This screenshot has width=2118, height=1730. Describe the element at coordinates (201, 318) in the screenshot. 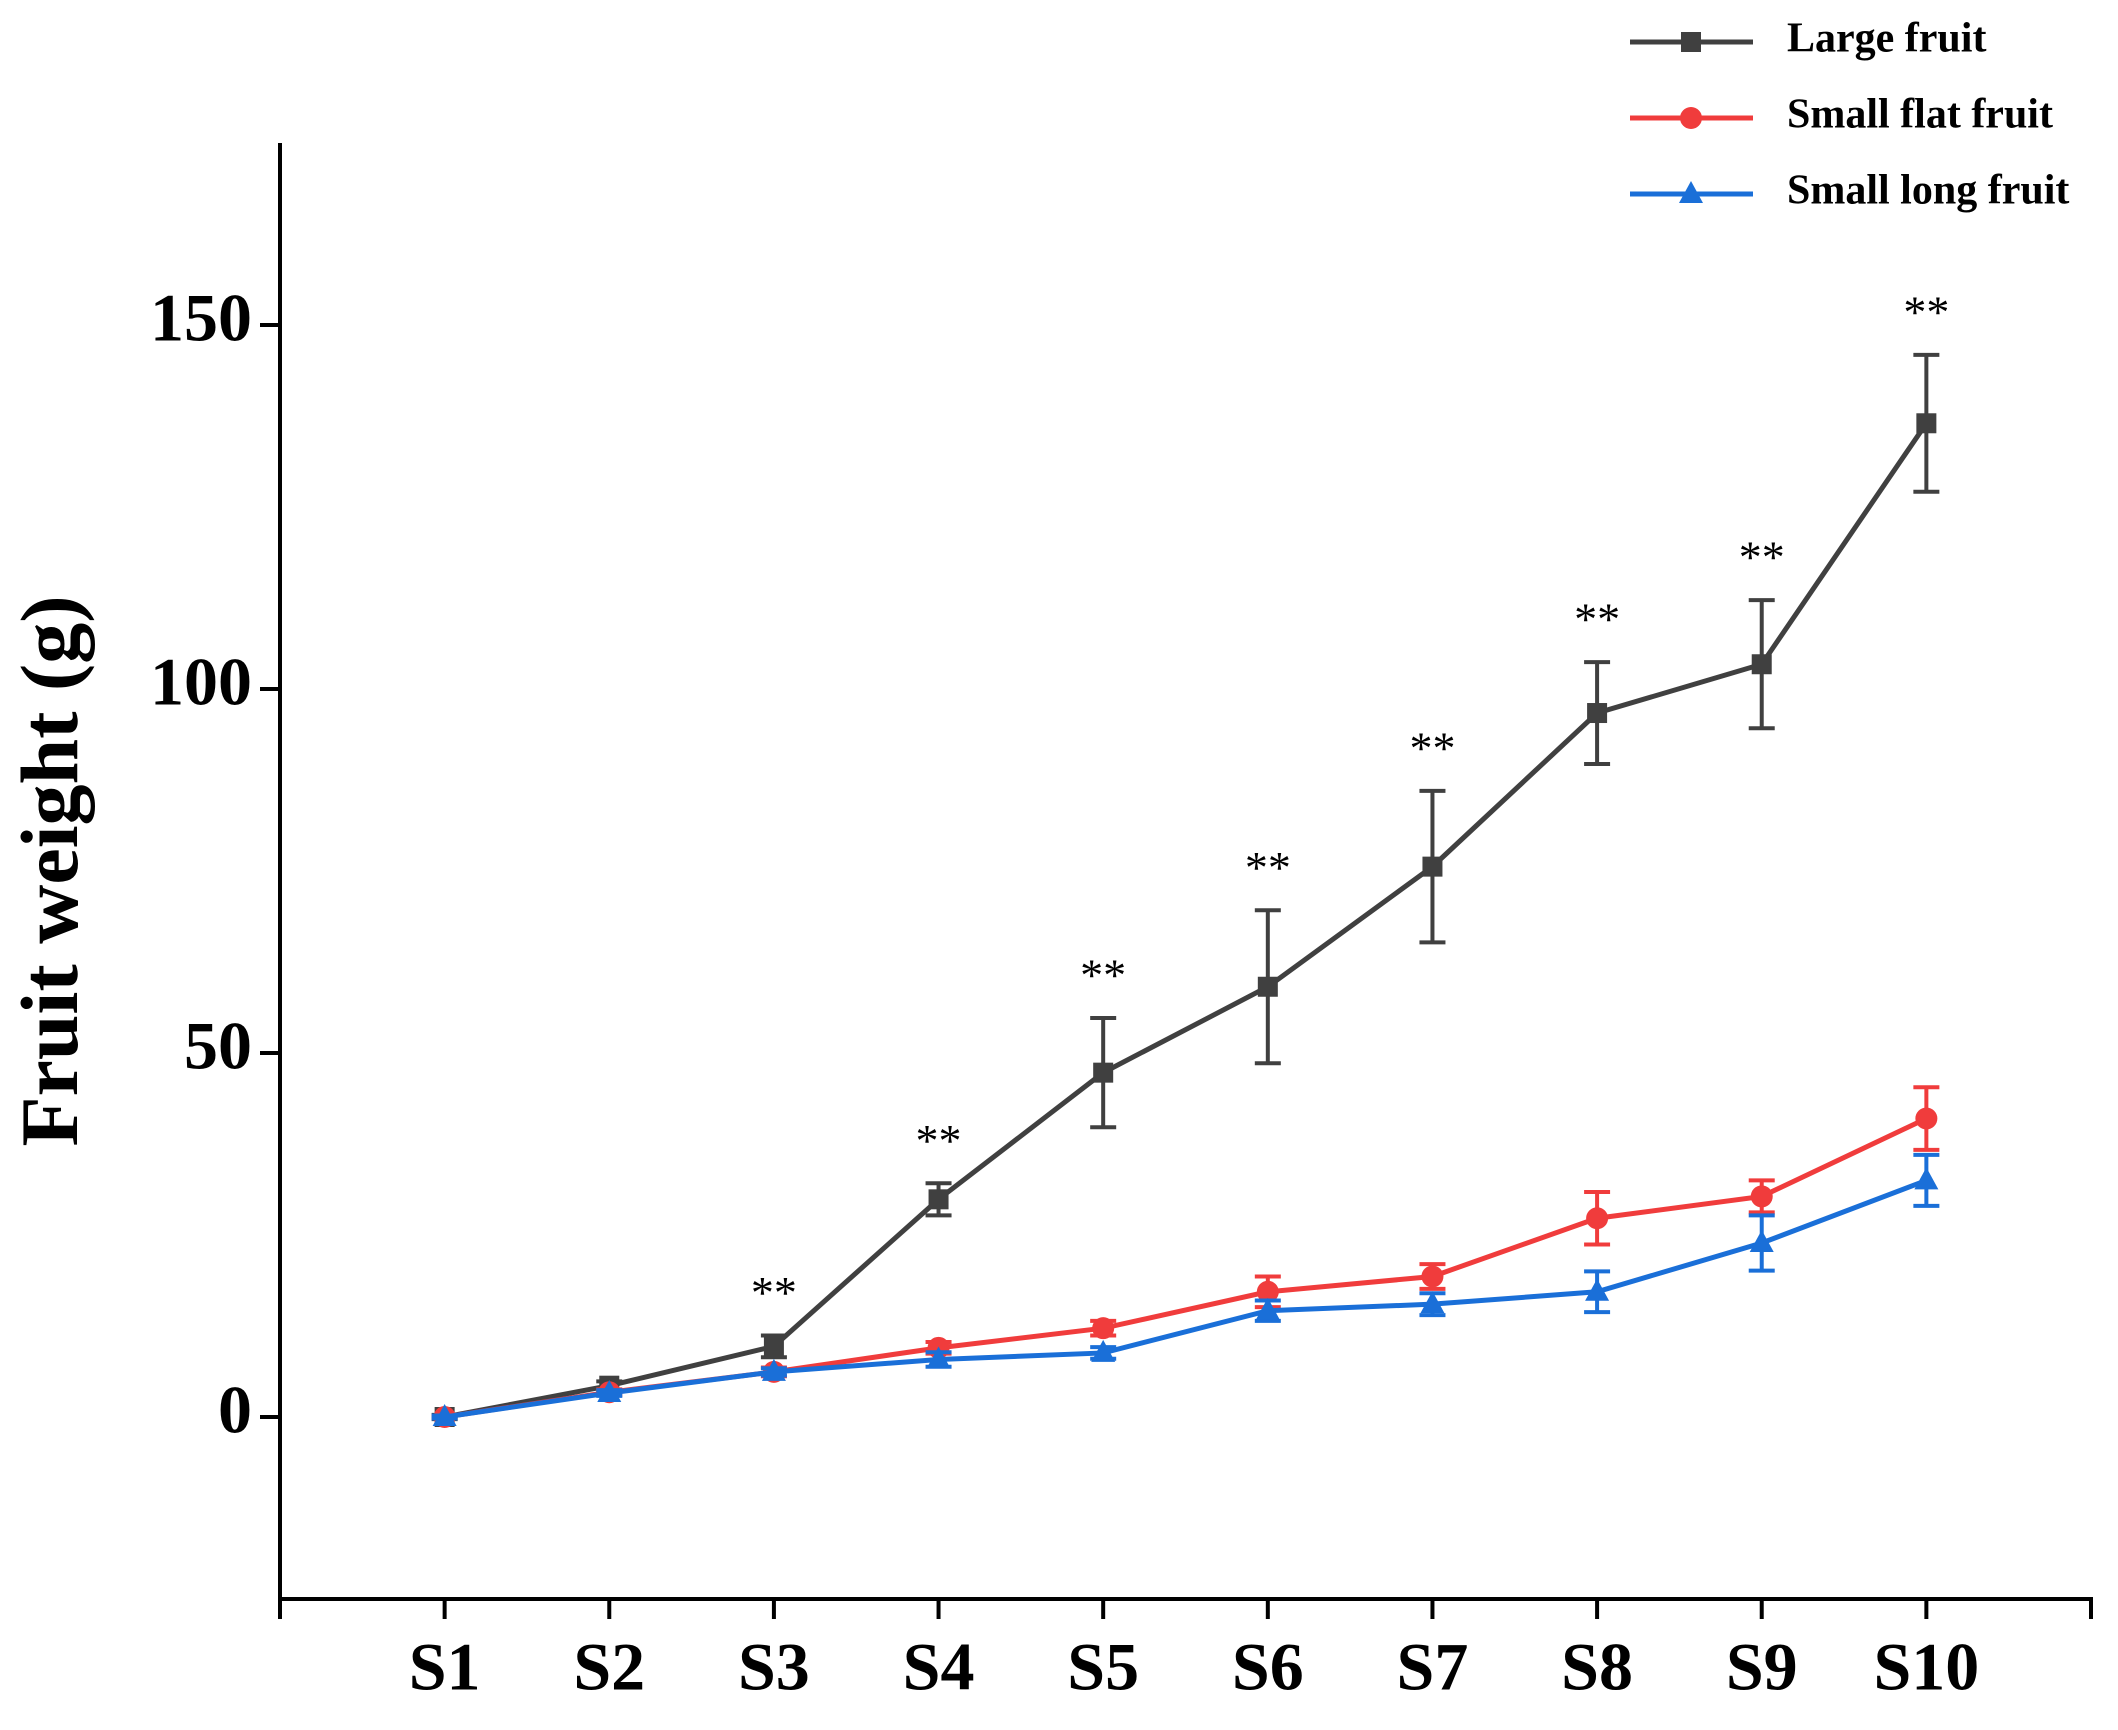

I see `y-tick-label: 150` at that location.